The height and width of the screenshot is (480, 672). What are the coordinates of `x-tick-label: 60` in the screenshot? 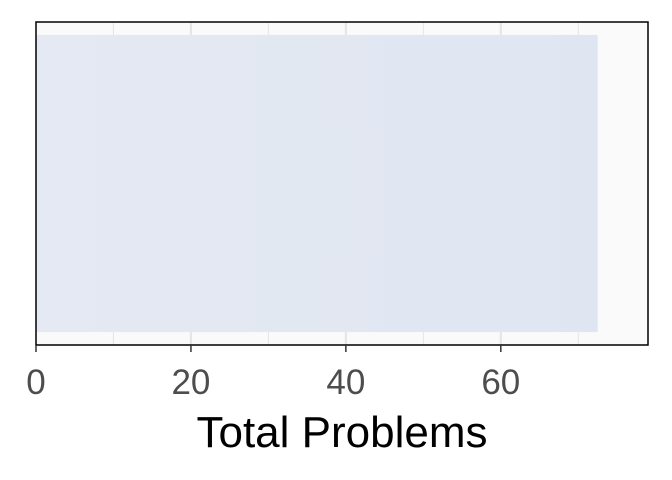 It's located at (500, 382).